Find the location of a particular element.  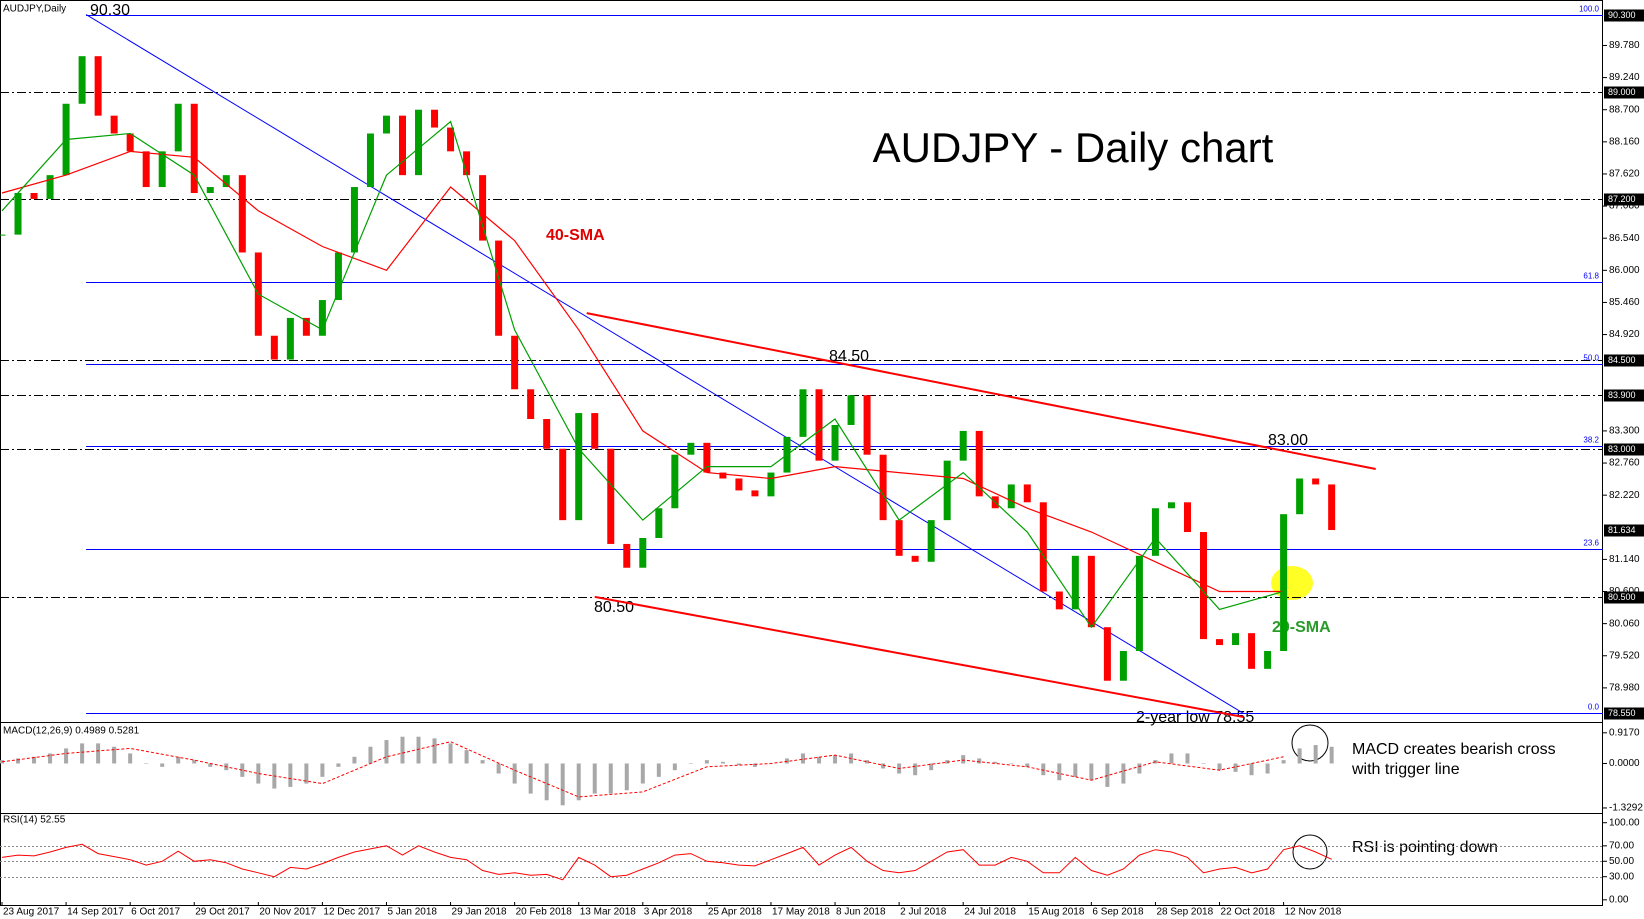

price-box-label: 83.900 is located at coordinates (1622, 395).